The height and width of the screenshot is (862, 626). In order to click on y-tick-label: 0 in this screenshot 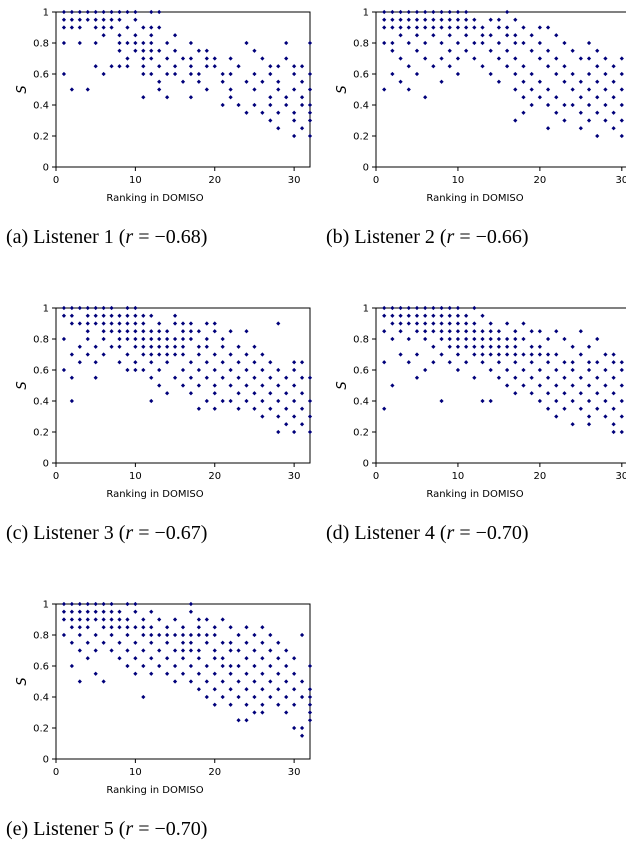, I will do `click(46, 760)`.